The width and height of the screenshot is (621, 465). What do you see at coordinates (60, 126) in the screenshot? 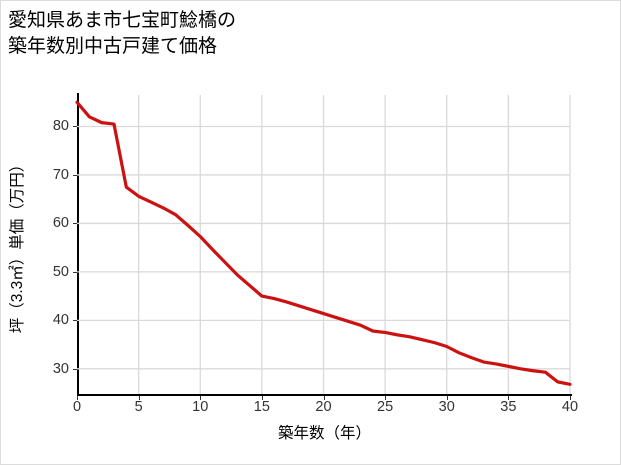
I see `y-tick-label: 80` at bounding box center [60, 126].